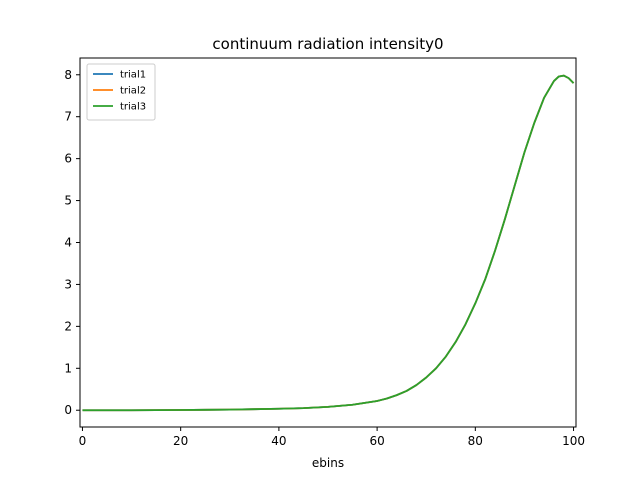 This screenshot has width=640, height=484. I want to click on x-axis-label: ebins, so click(328, 463).